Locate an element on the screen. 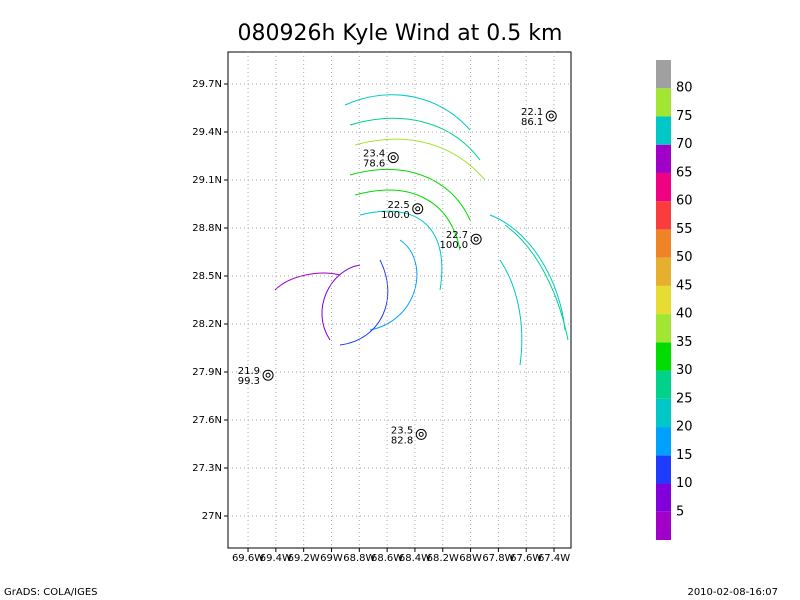 The height and width of the screenshot is (600, 800). colorbar-label: 65 is located at coordinates (684, 172).